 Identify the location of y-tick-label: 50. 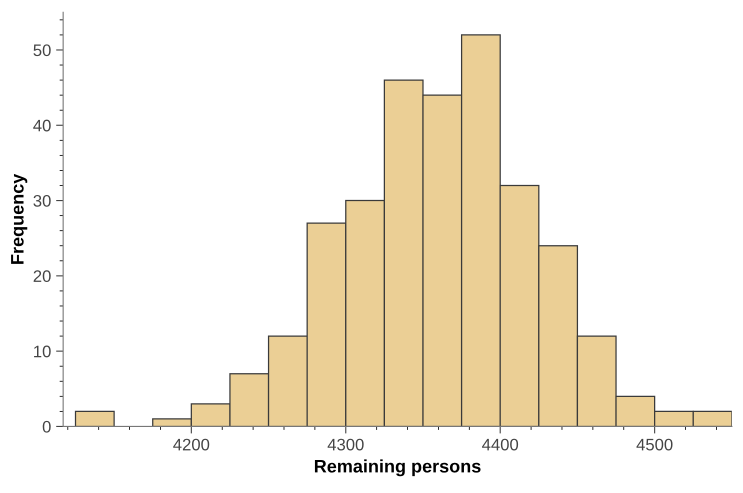
(42, 50).